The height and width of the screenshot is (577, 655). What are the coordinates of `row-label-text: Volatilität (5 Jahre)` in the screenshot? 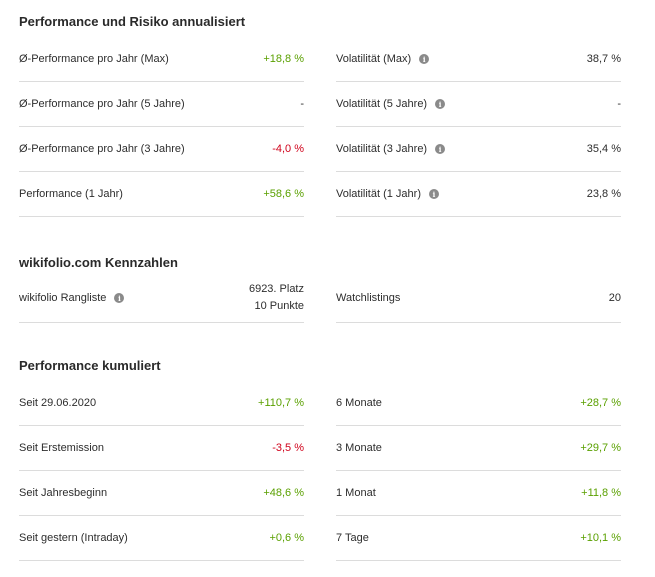 It's located at (382, 104).